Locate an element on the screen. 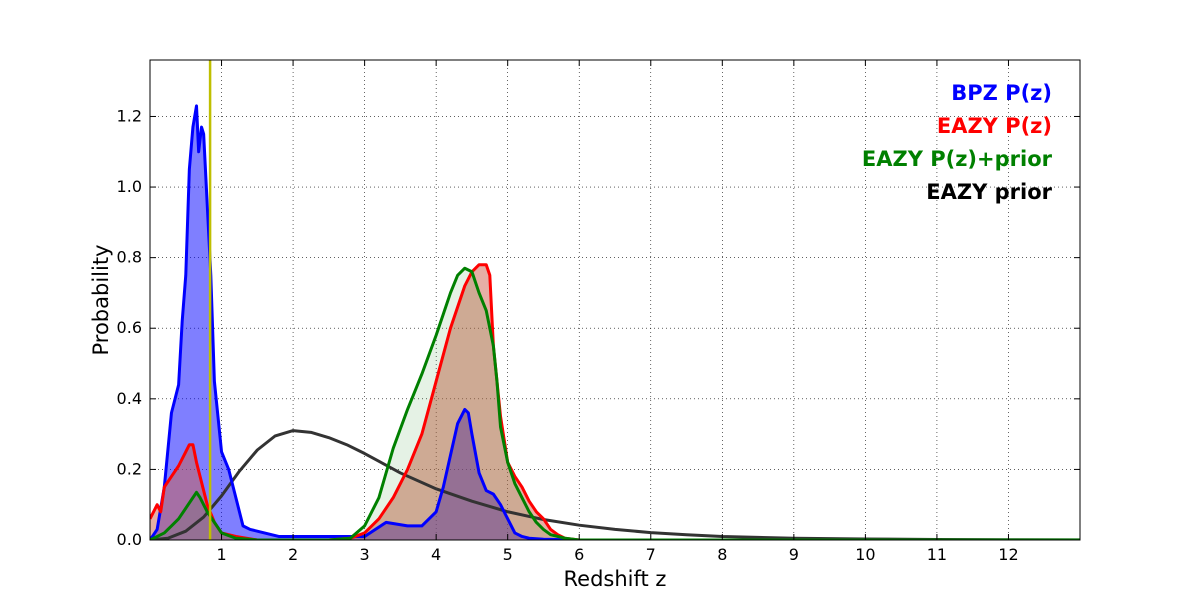 The height and width of the screenshot is (600, 1200). y-tick-label: 0.8 is located at coordinates (129, 257).